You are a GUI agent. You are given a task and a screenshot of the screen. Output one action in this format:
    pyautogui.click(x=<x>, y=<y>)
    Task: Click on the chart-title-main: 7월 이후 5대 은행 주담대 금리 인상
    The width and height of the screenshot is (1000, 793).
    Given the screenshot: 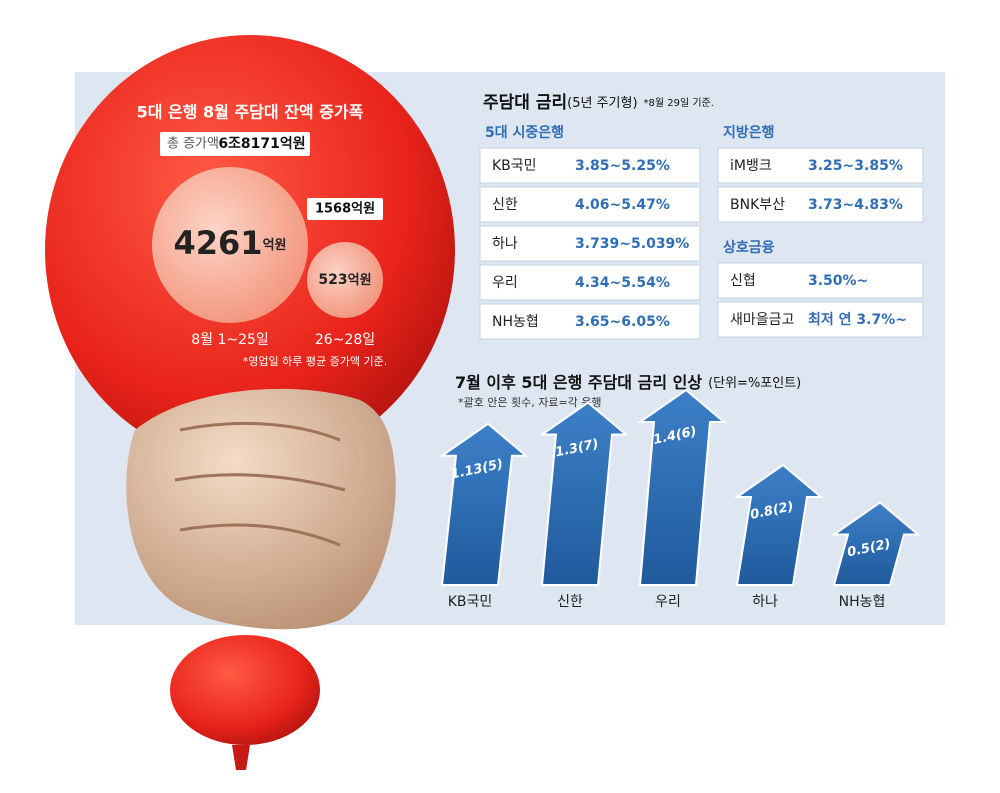 What is the action you would take?
    pyautogui.click(x=578, y=382)
    